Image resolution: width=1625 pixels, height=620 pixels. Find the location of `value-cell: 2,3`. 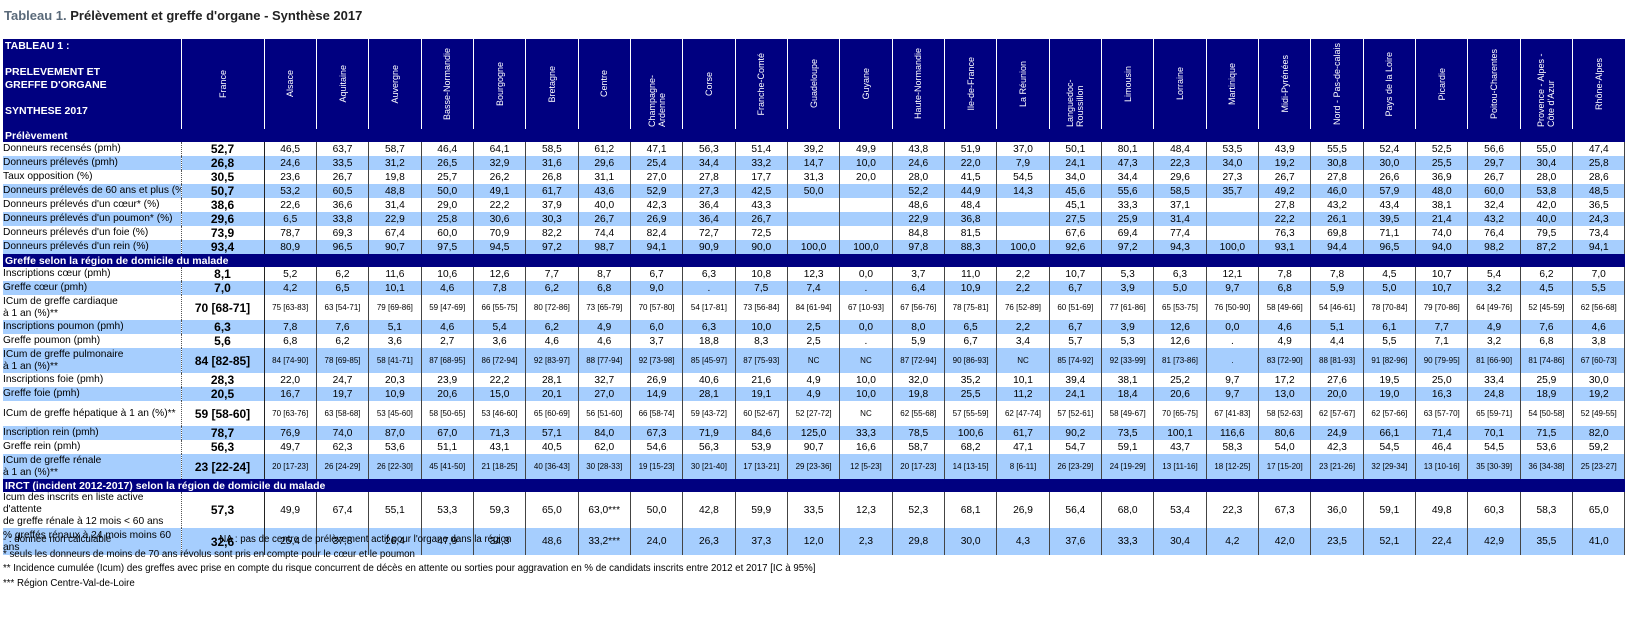

value-cell: 2,3 is located at coordinates (866, 541).